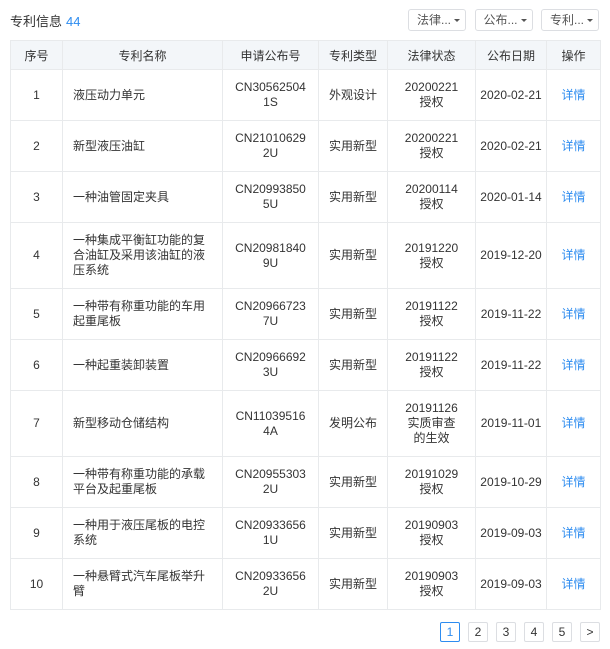 This screenshot has width=610, height=649. I want to click on page-button: 4, so click(534, 632).